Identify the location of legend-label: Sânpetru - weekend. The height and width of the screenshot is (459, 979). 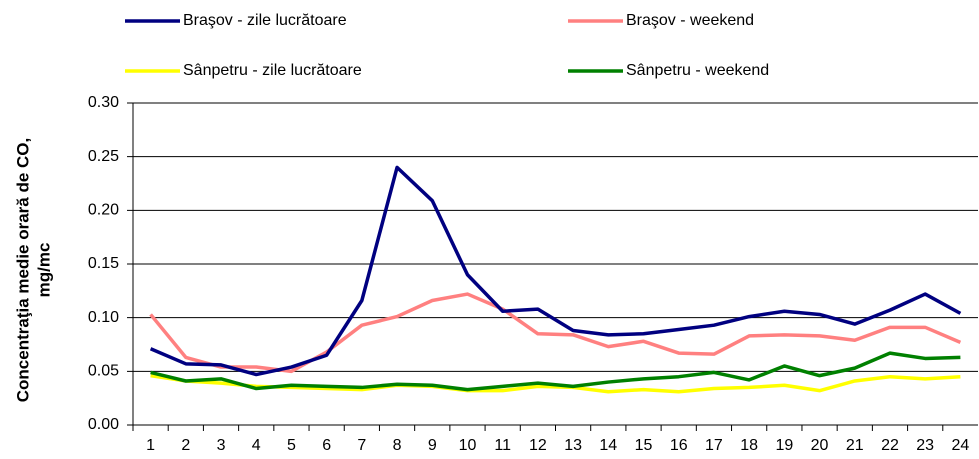
(697, 70).